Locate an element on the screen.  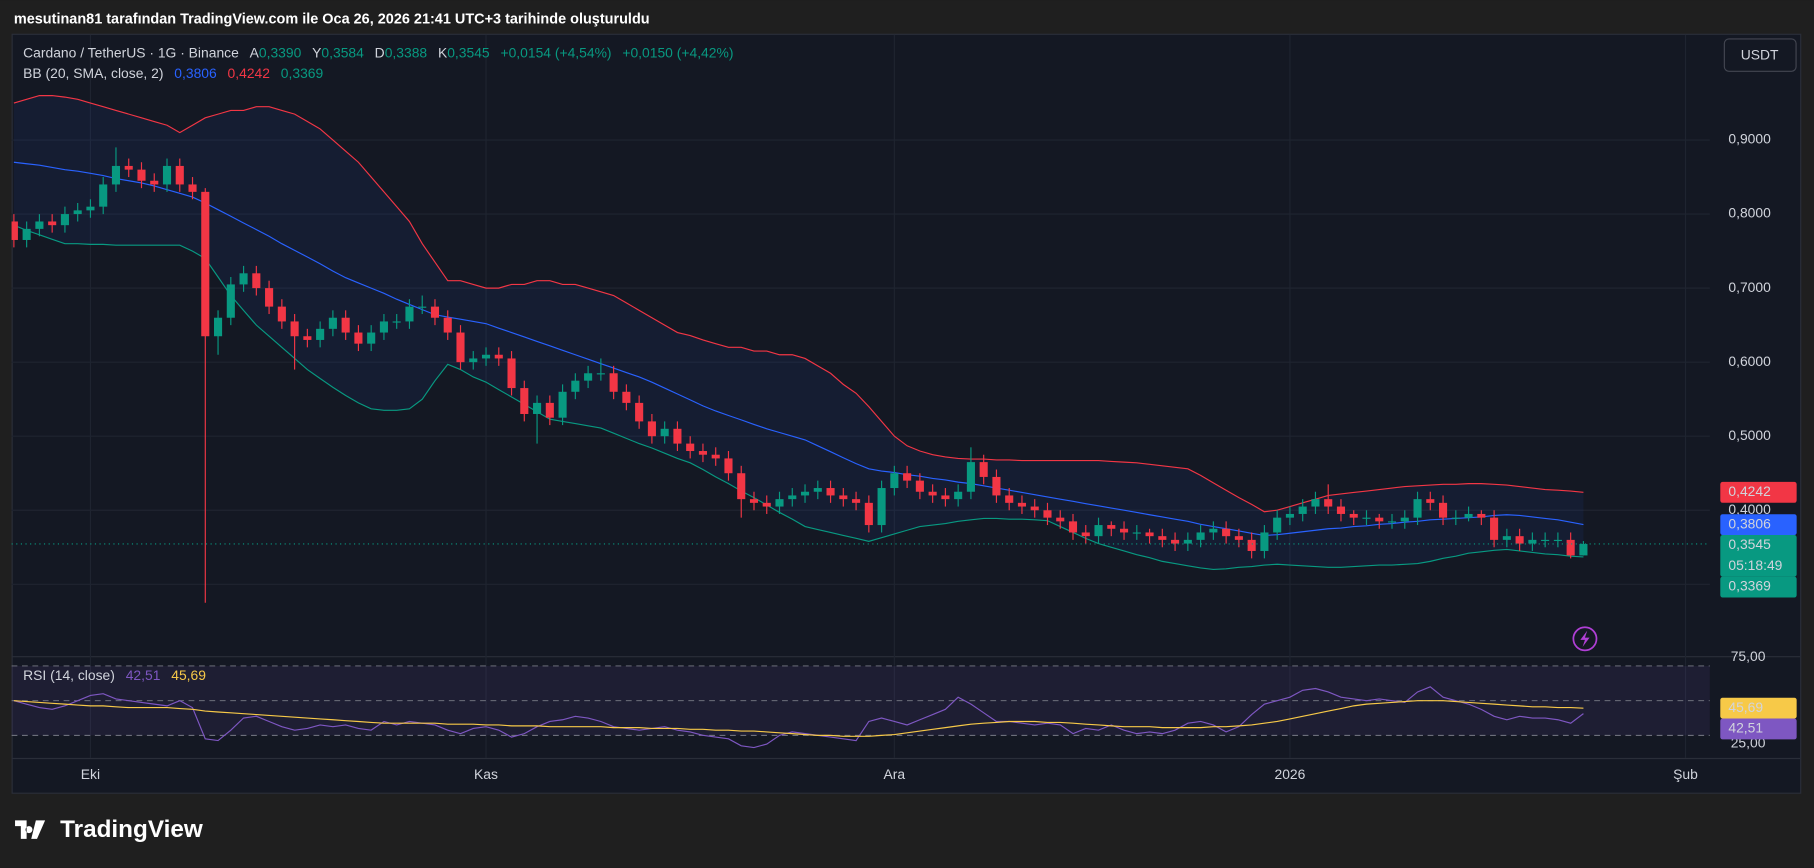
indicator-value: 0,4242 is located at coordinates (249, 73).